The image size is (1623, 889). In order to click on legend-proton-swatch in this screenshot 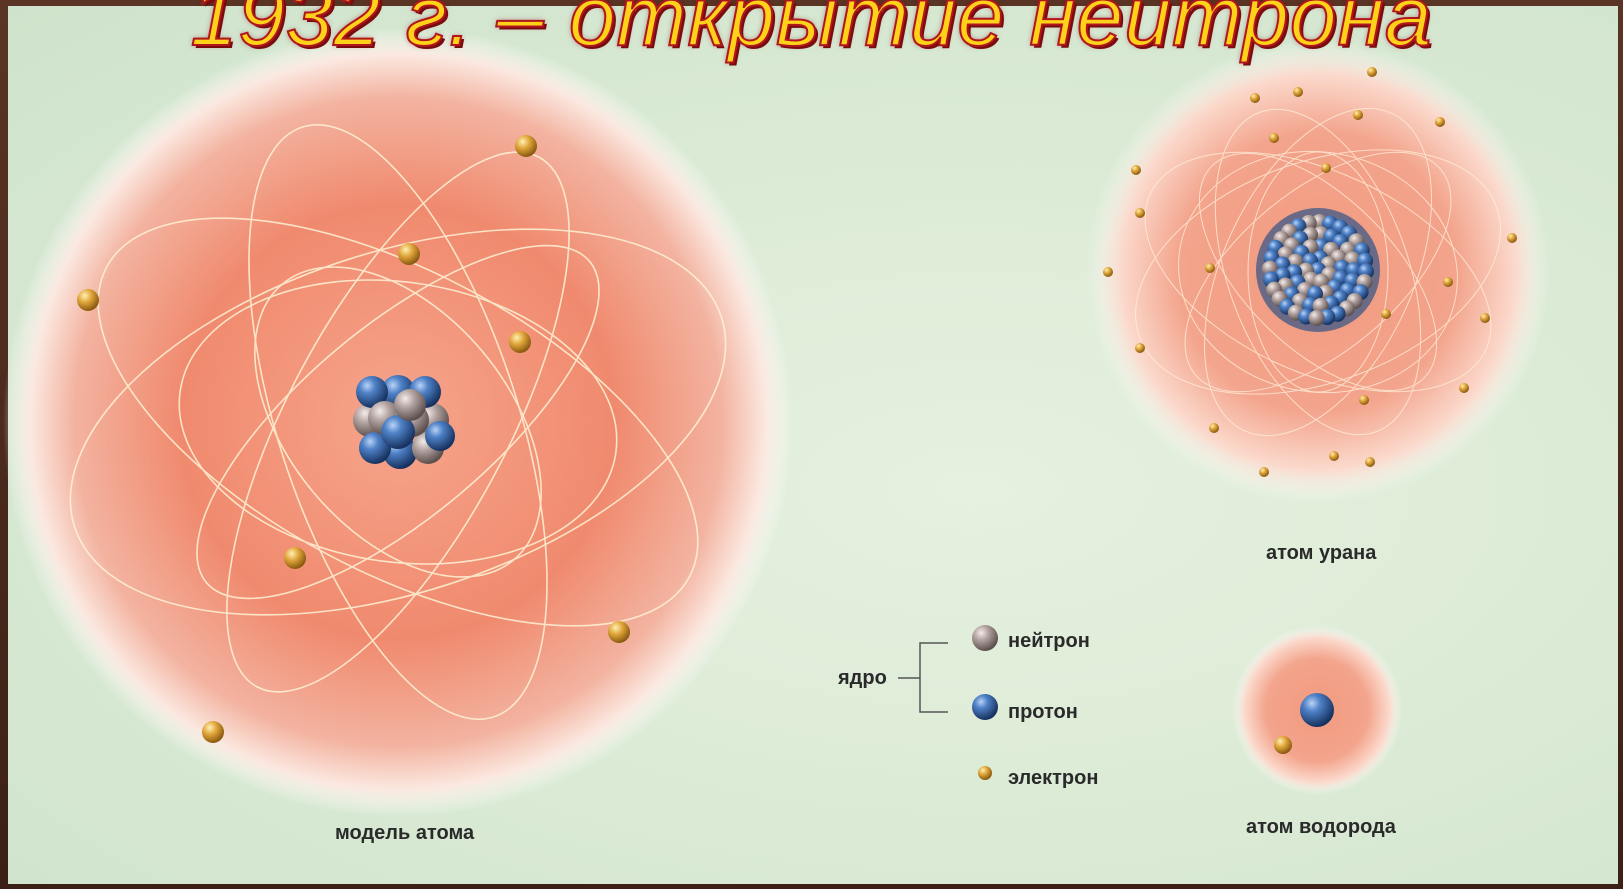, I will do `click(985, 707)`.